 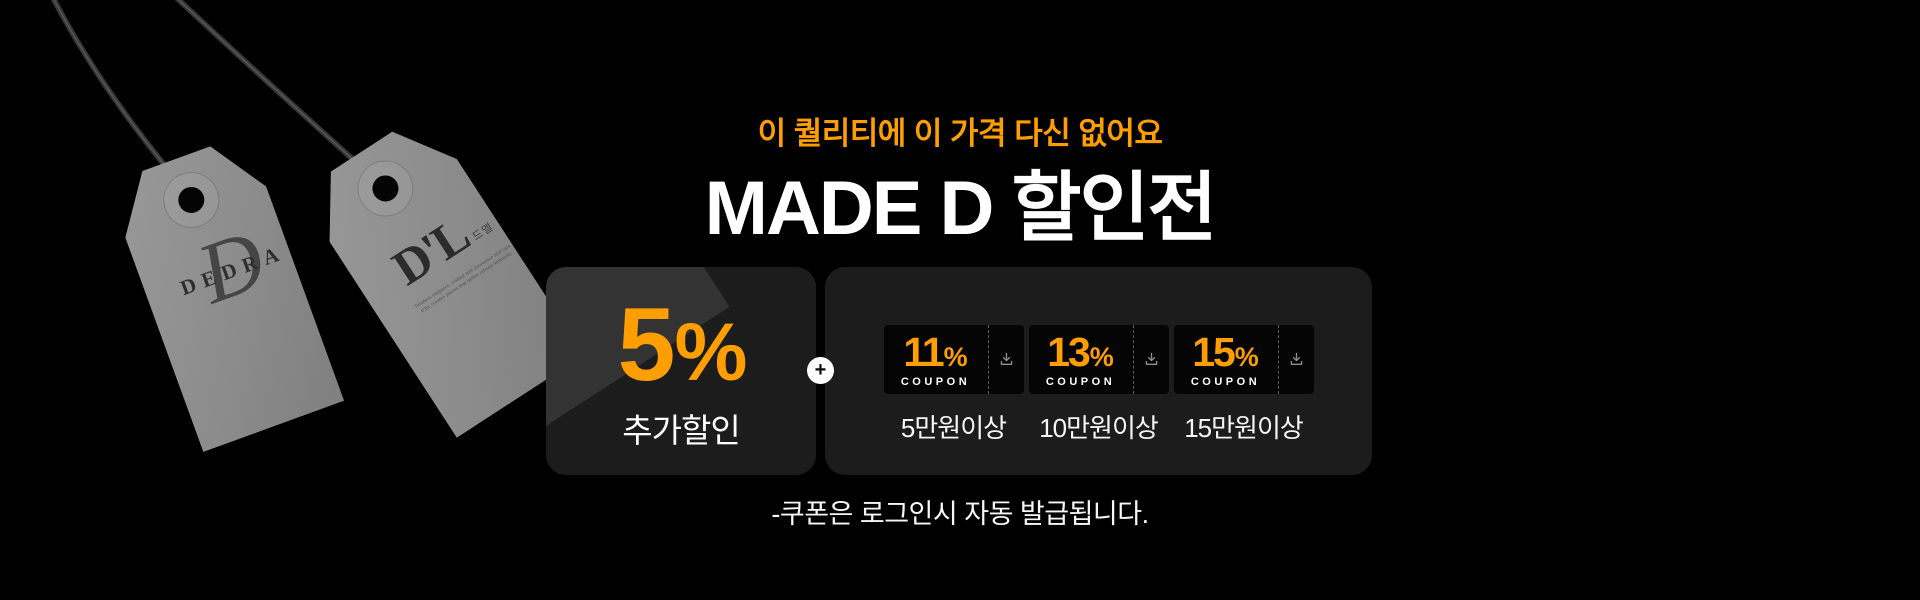 I want to click on coupon-condition: 15만원이상, so click(x=1244, y=428).